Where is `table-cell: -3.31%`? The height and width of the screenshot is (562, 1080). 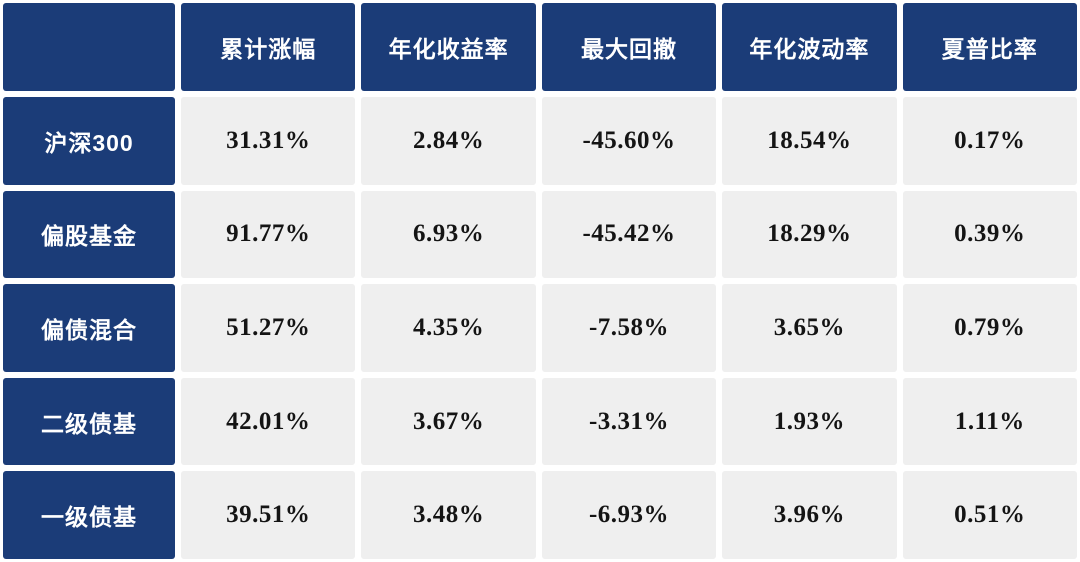
table-cell: -3.31% is located at coordinates (629, 421).